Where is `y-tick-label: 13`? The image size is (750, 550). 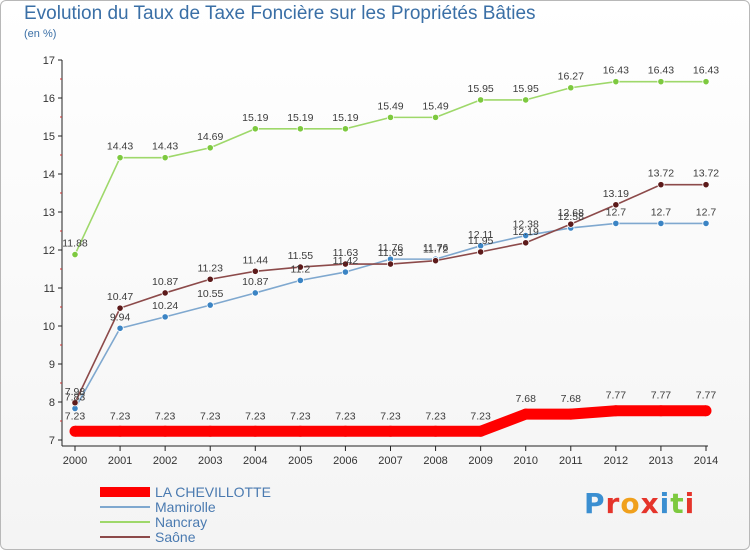 y-tick-label: 13 is located at coordinates (49, 213).